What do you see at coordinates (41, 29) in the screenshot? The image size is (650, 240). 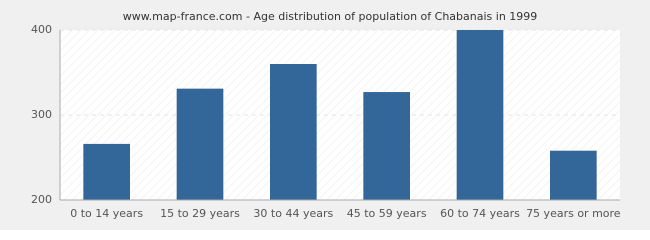 I see `y-tick-label: 400` at bounding box center [41, 29].